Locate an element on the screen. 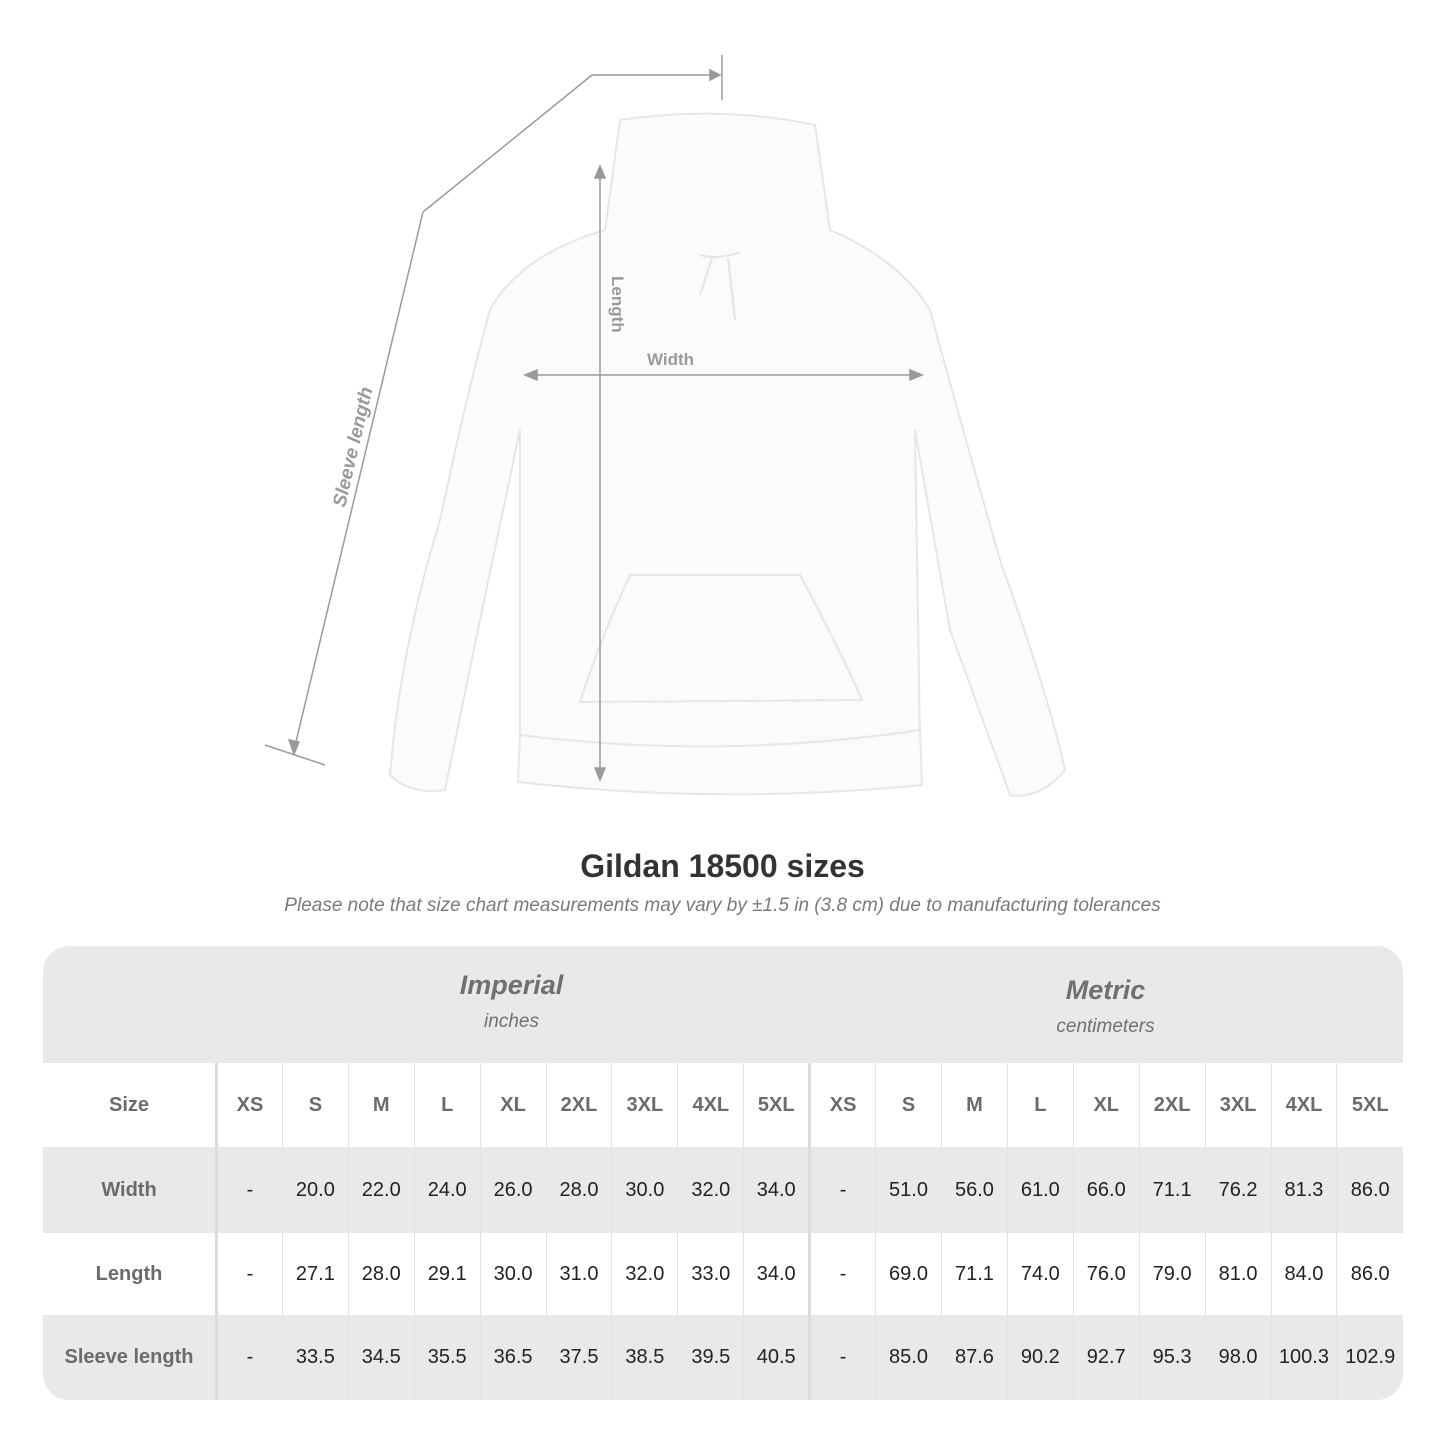  unit-header: Imperial inches Metric centimeters is located at coordinates (723, 1004).